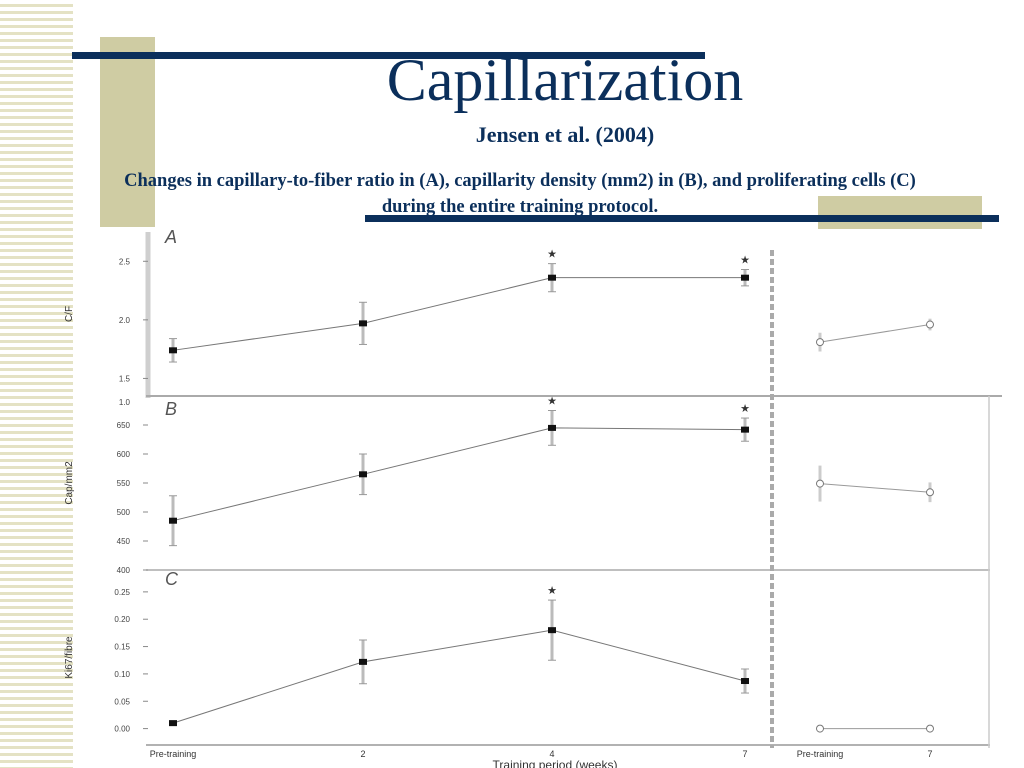 This screenshot has height=768, width=1024. What do you see at coordinates (124, 454) in the screenshot?
I see `y-tick-label: 600` at bounding box center [124, 454].